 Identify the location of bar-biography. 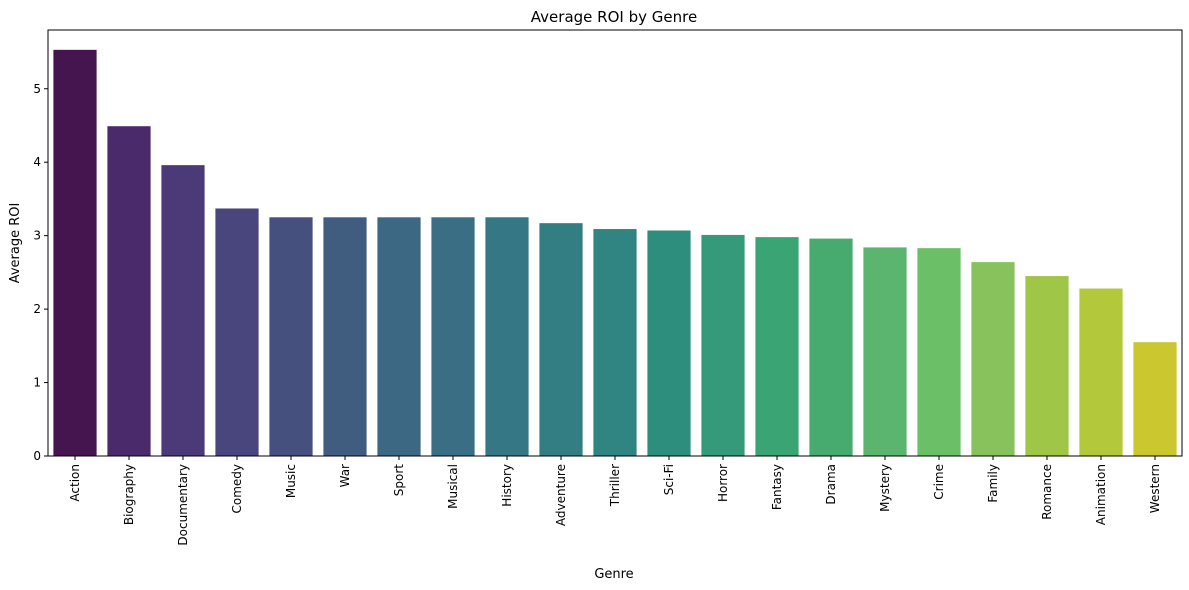
(129, 291).